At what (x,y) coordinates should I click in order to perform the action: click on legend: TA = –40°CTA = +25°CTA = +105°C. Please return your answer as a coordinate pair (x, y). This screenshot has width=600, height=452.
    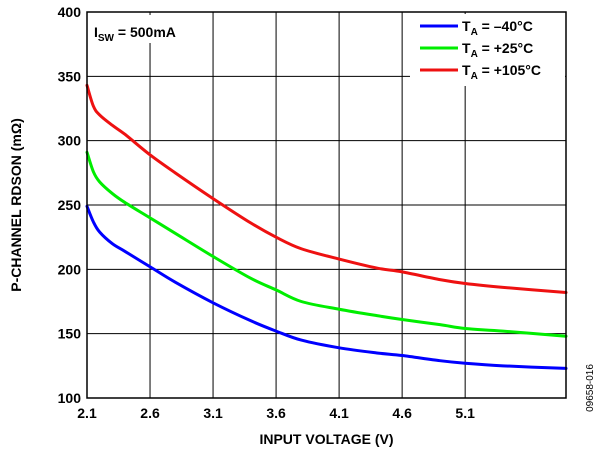
    Looking at the image, I should click on (480, 50).